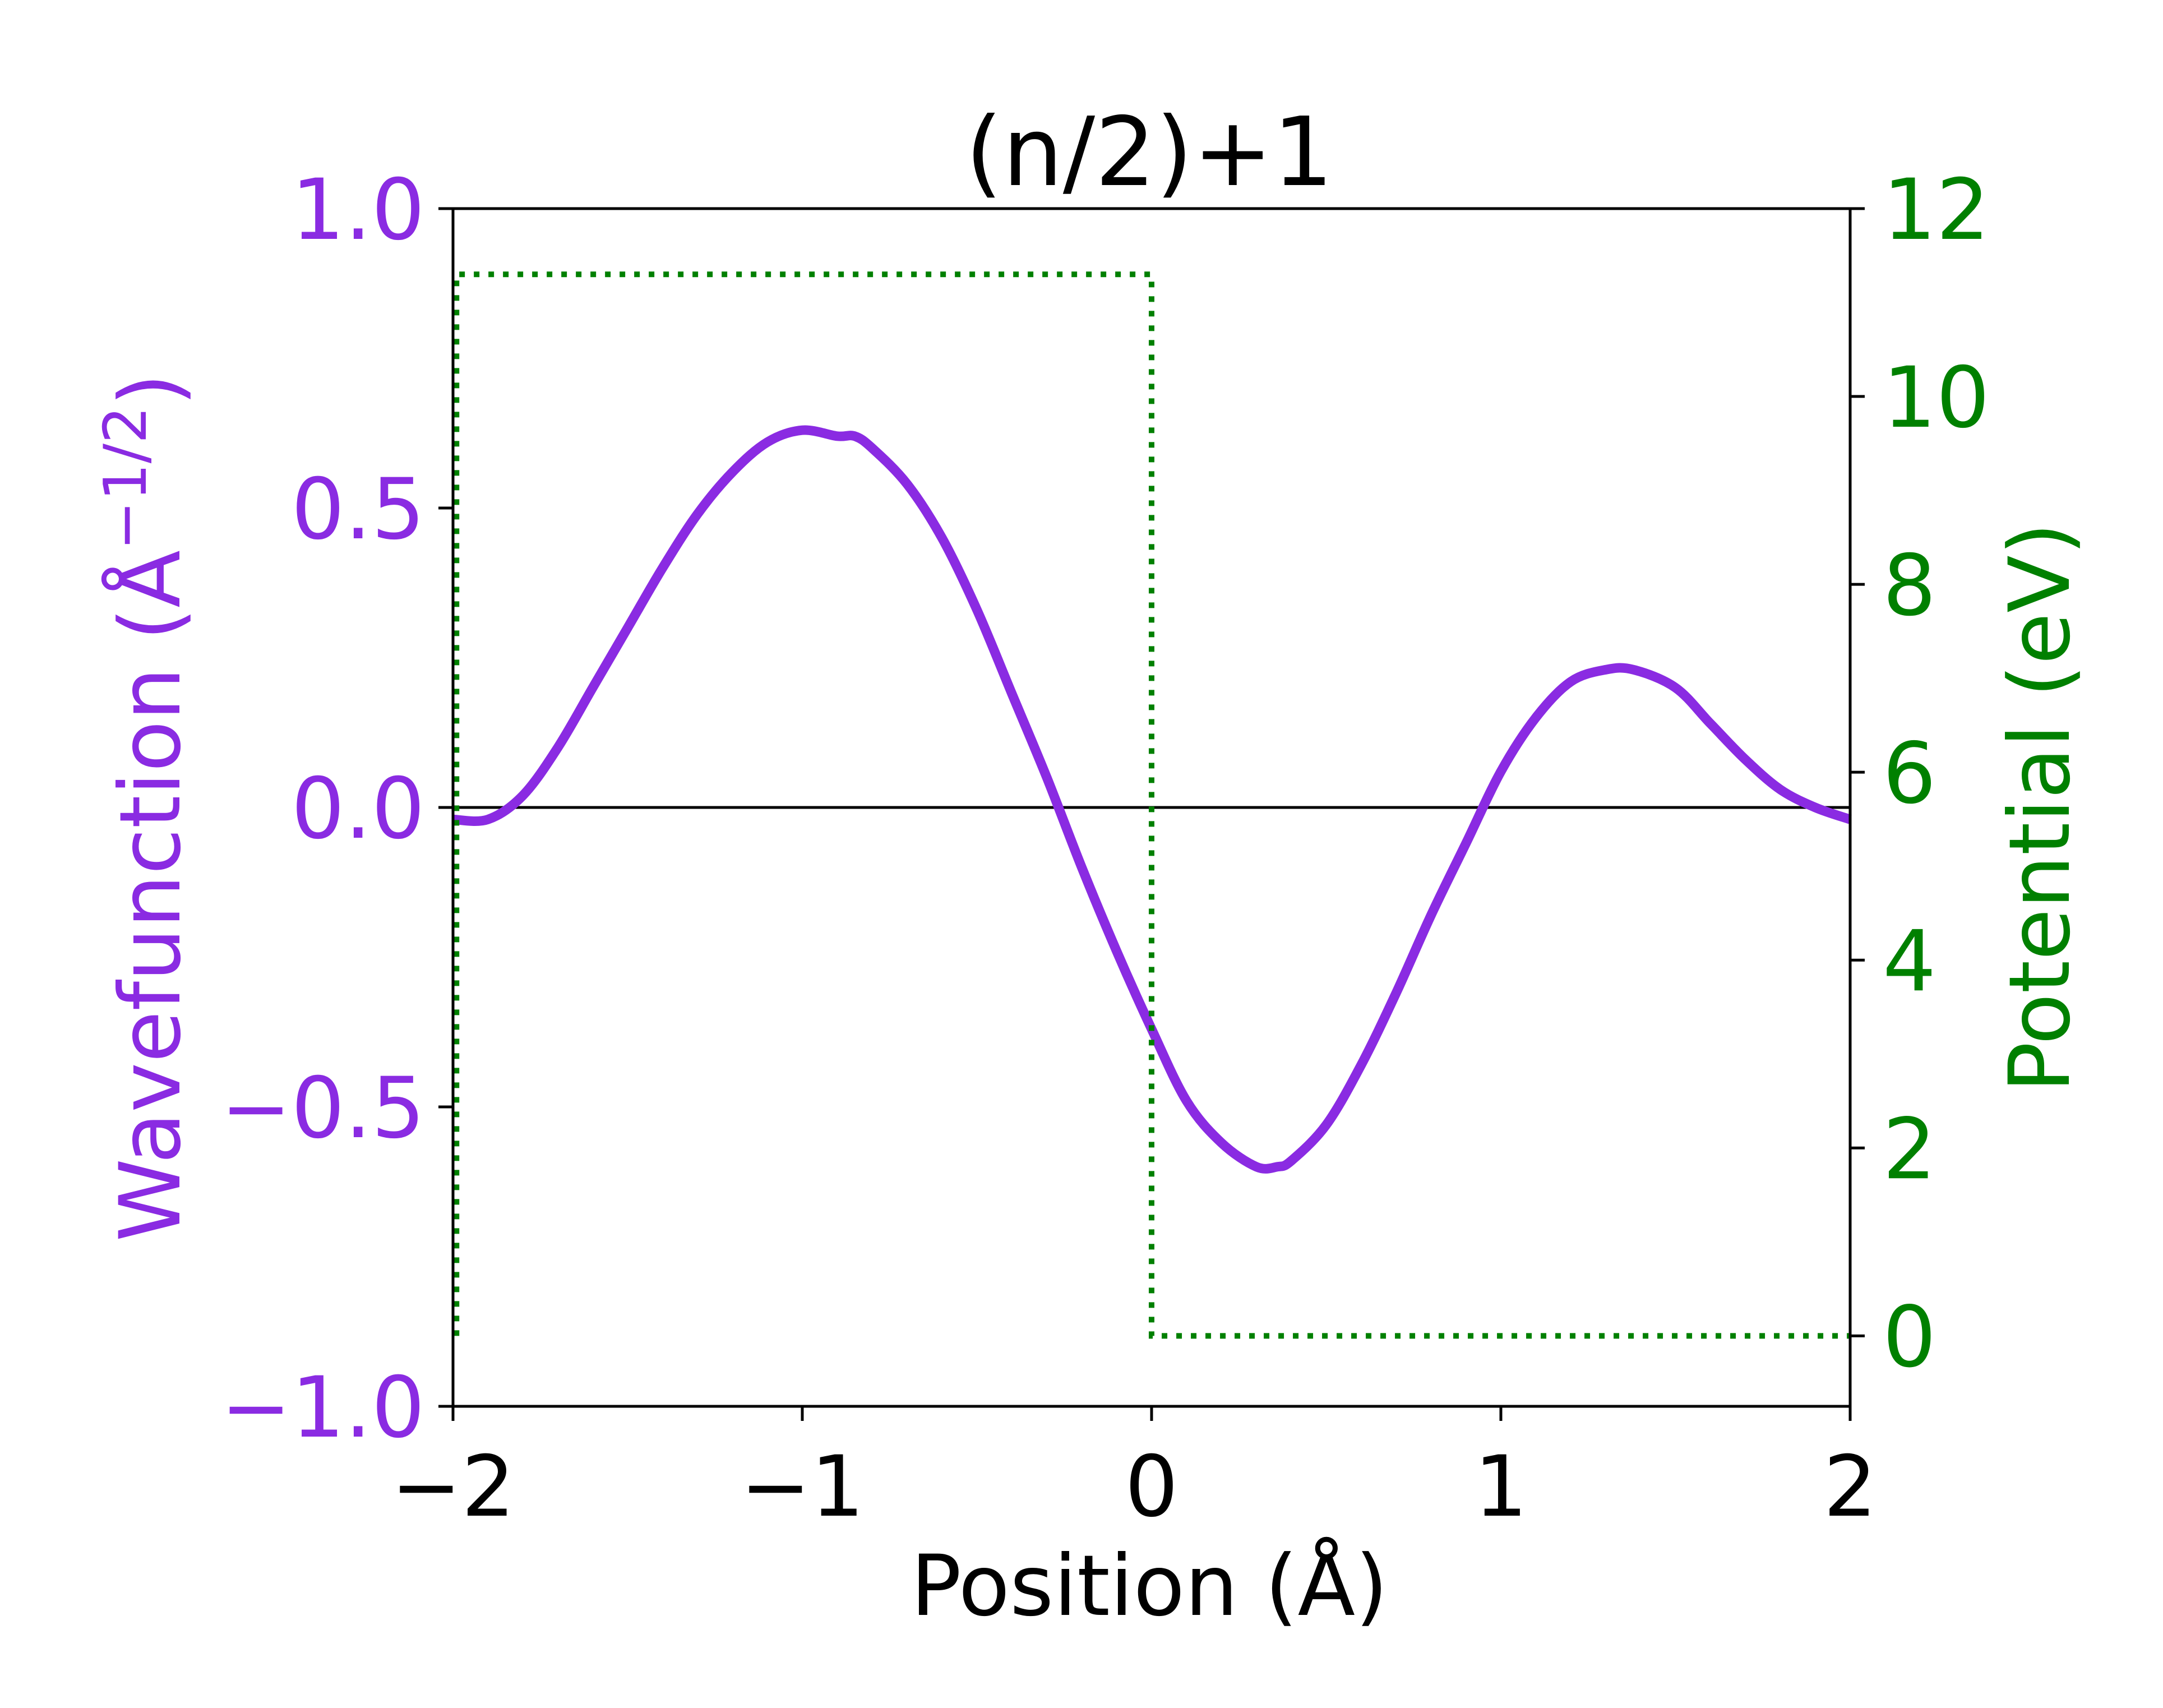 Image resolution: width=2163 pixels, height=1708 pixels. I want to click on y-left-tick-label: −1.0, so click(323, 1408).